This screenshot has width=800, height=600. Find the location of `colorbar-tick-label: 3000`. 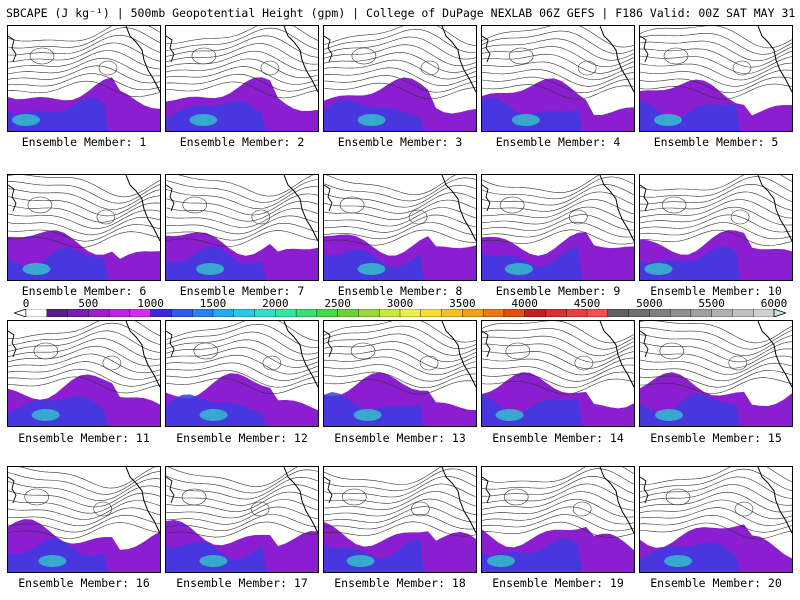

colorbar-tick-label: 3000 is located at coordinates (400, 303).